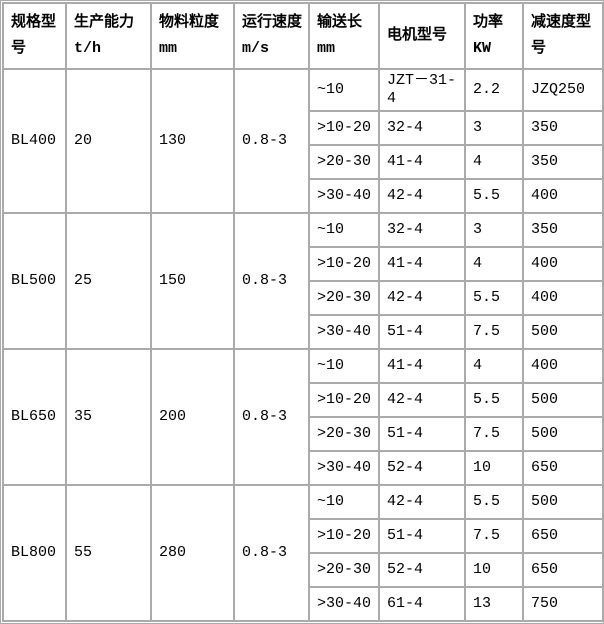  I want to click on table-row: >20-30 41-4 4 350, so click(303, 162).